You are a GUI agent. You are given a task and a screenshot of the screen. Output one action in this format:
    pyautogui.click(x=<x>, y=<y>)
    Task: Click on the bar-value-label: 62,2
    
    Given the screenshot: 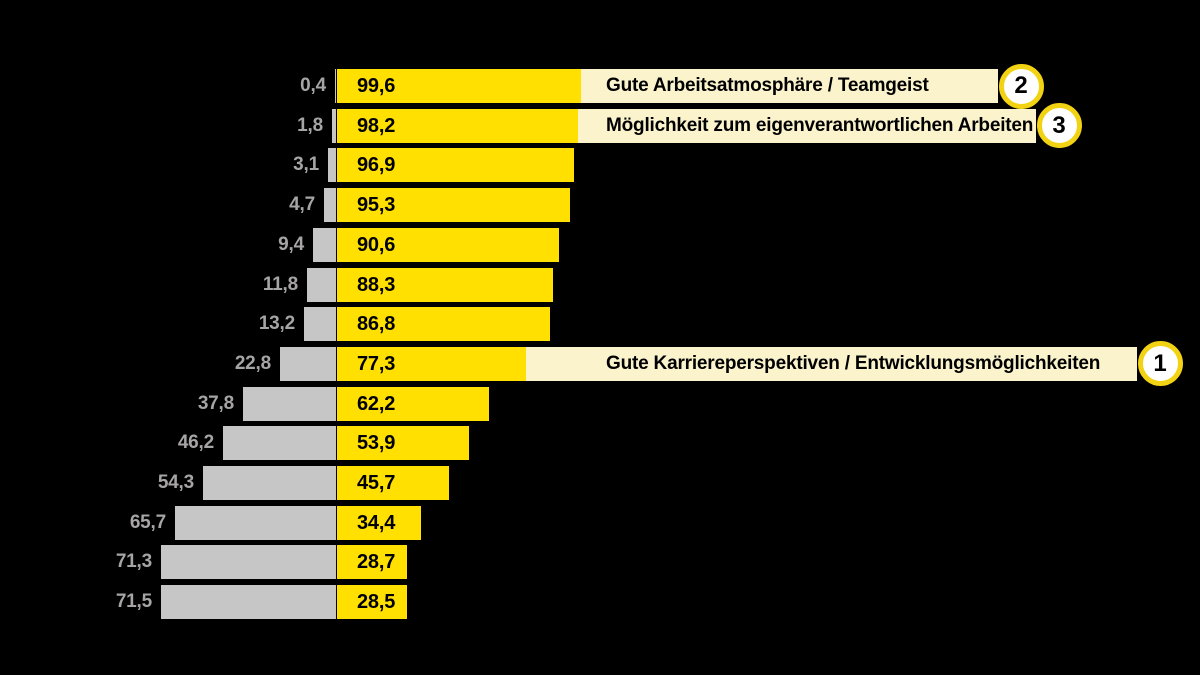 What is the action you would take?
    pyautogui.click(x=376, y=403)
    